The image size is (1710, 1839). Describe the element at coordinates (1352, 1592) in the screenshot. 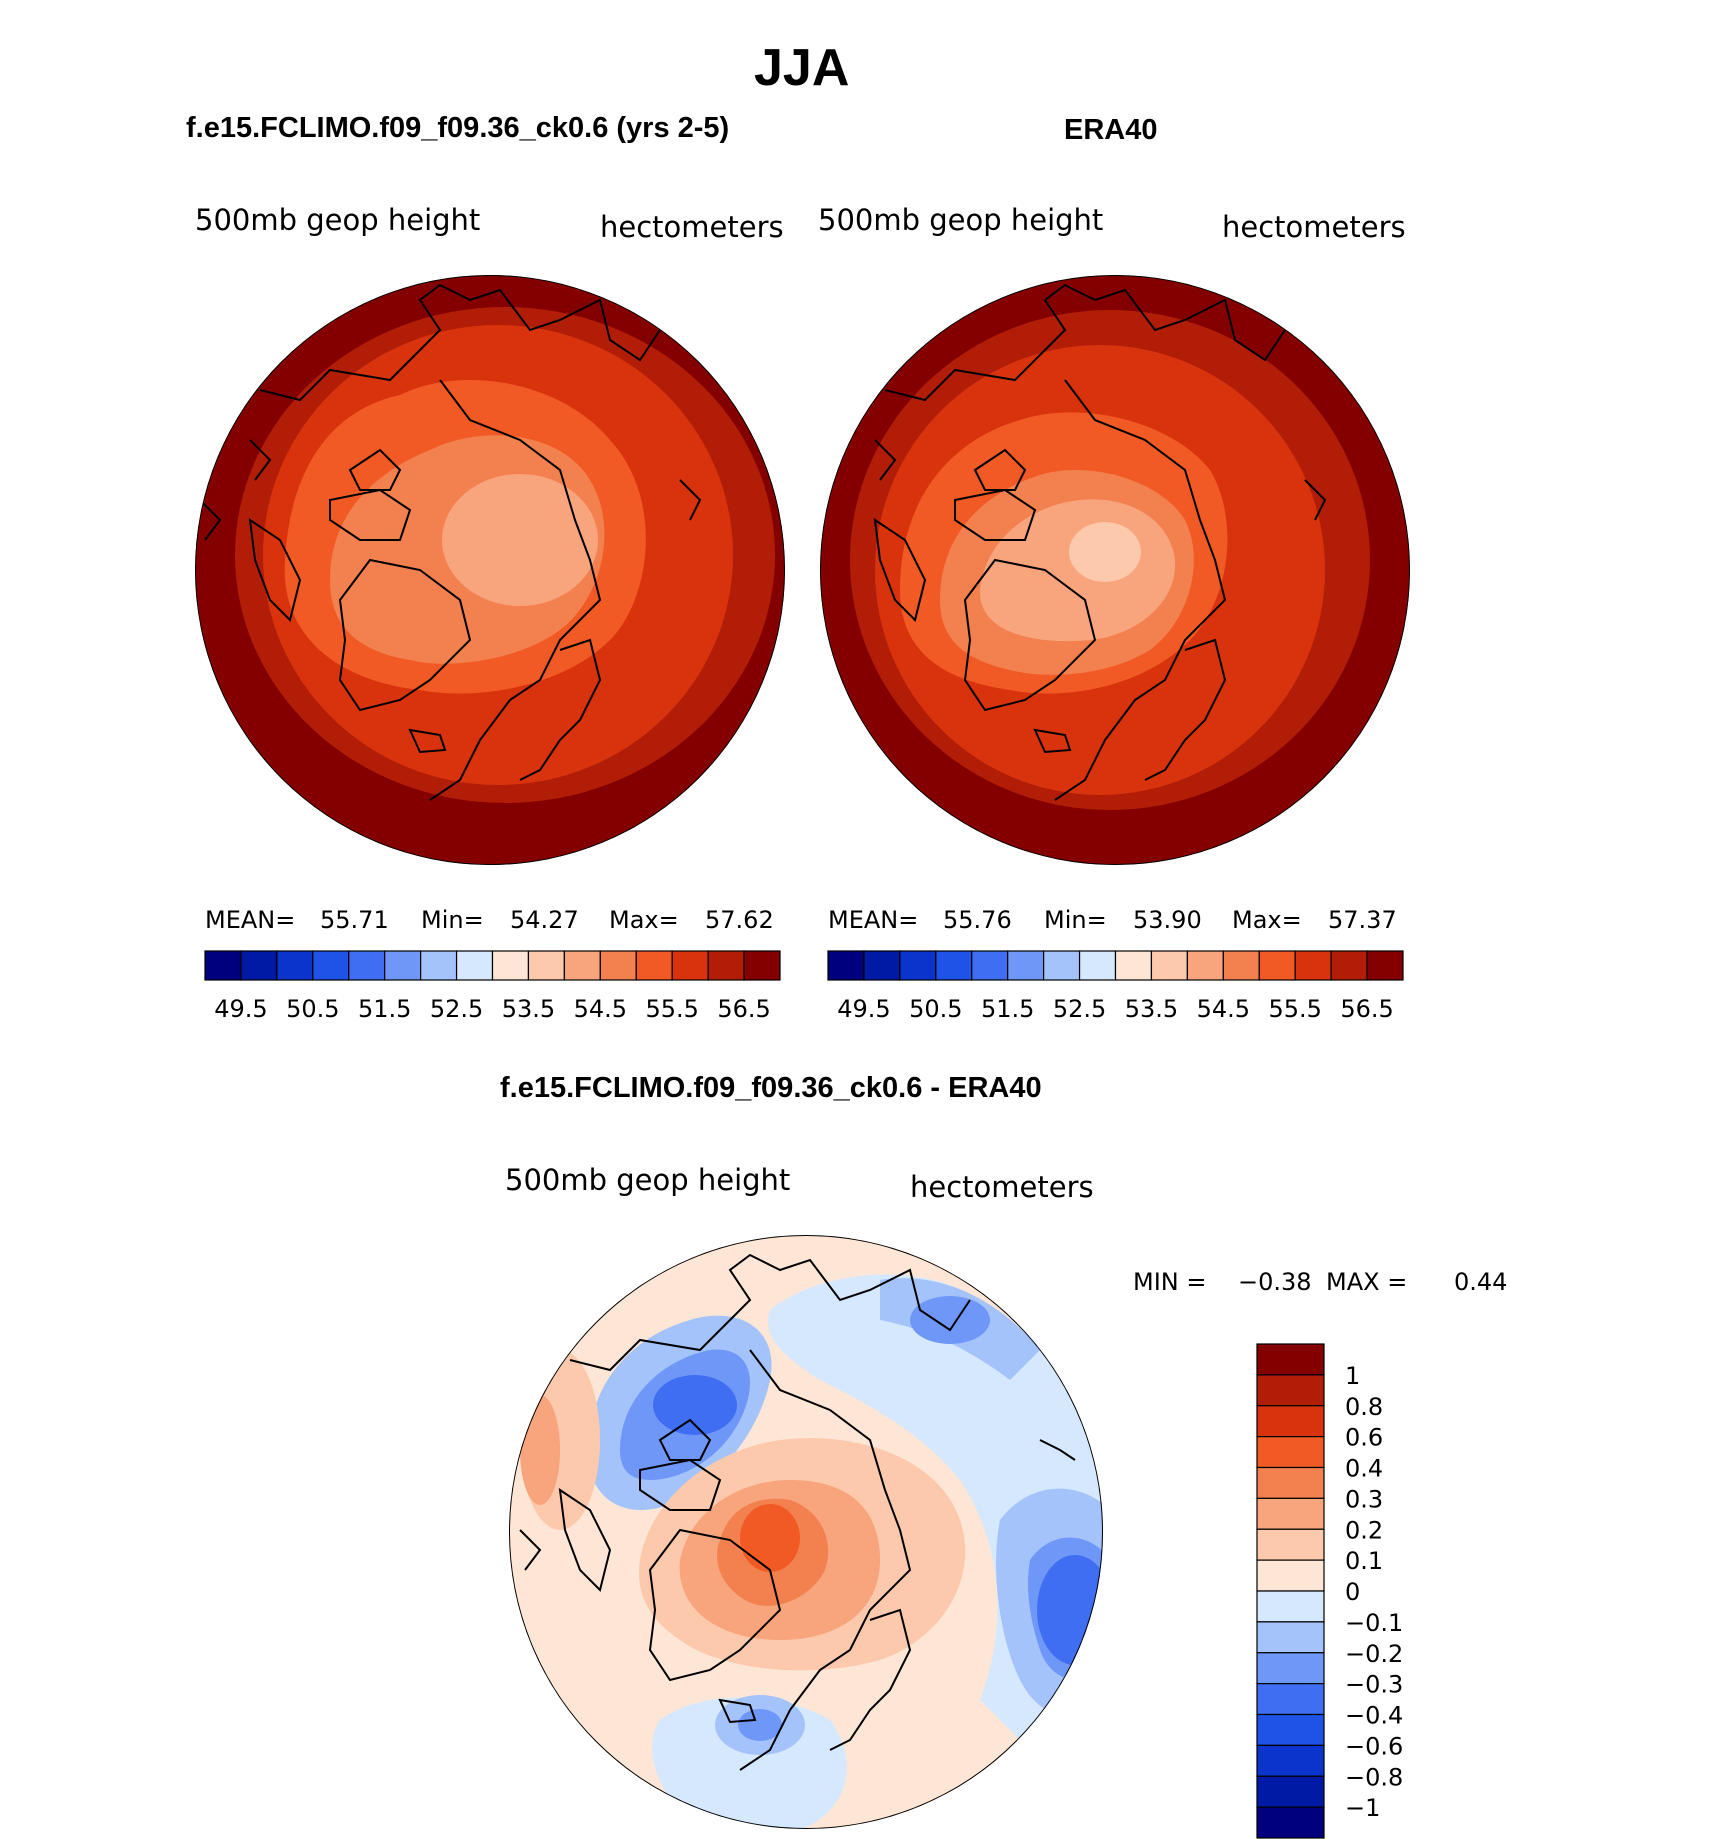

I see `diff-colorbar-tick-label: 0` at that location.